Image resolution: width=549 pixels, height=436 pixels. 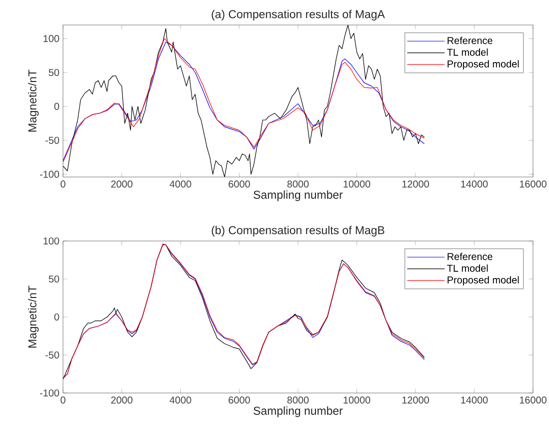 What do you see at coordinates (298, 15) in the screenshot?
I see `chart-title: (a) Compensation results of MagA` at bounding box center [298, 15].